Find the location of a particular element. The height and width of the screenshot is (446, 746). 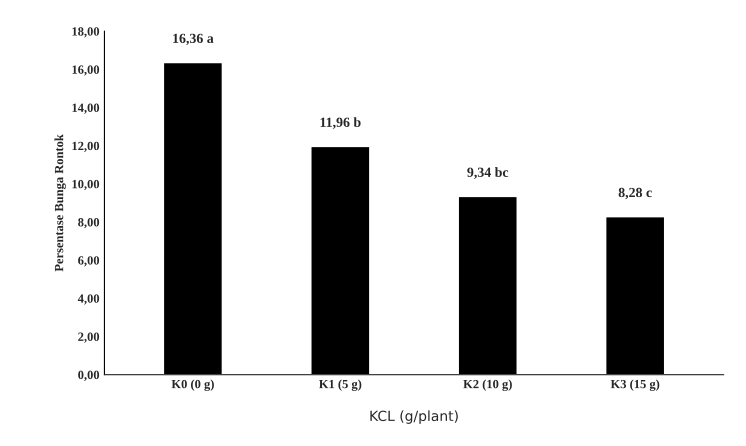

y-tick-label: 6,00 is located at coordinates (89, 261).